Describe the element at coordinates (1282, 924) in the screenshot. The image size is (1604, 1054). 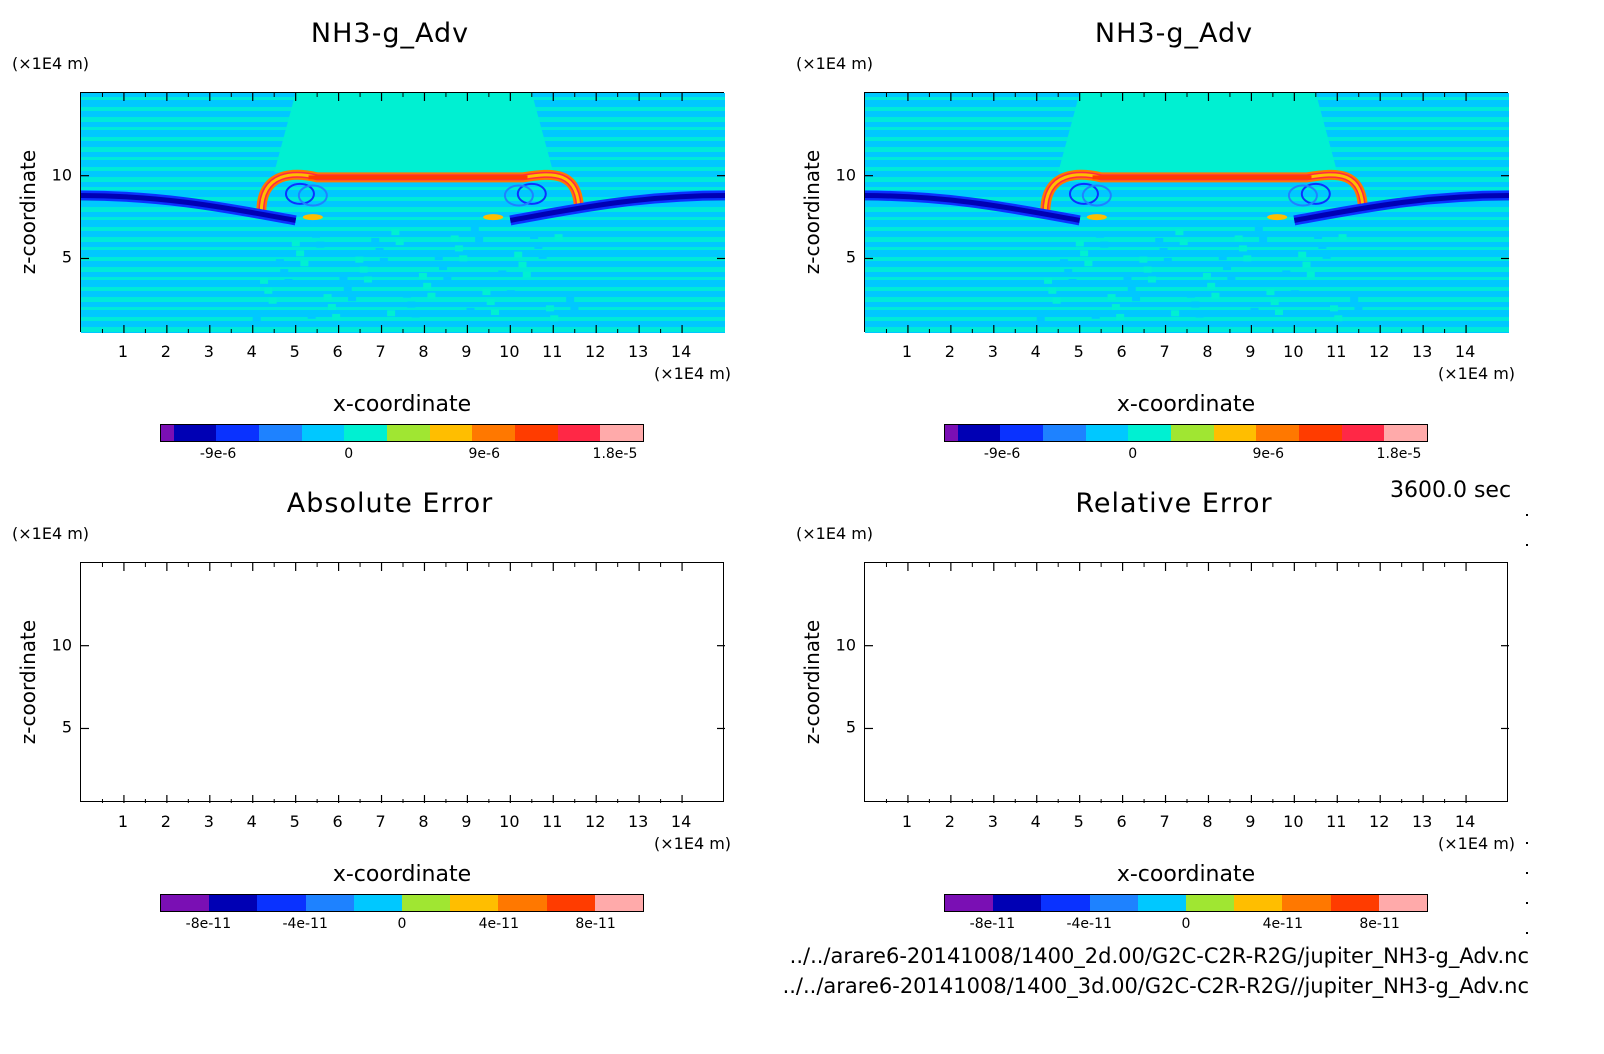
I see `colorbar-tick-label: 4e-11` at that location.